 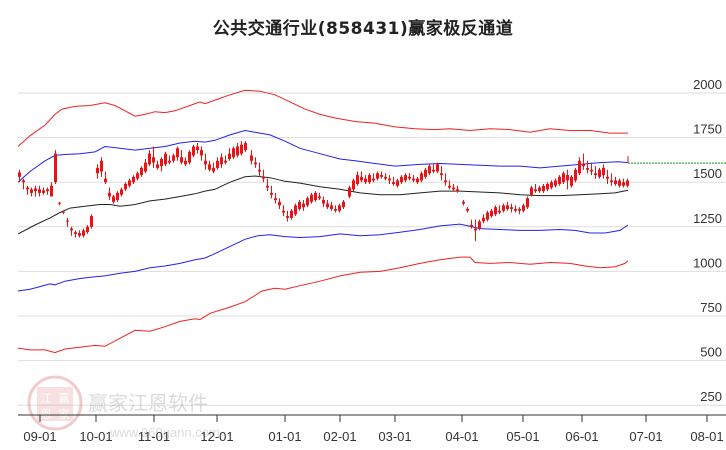 What do you see at coordinates (164, 432) in the screenshot?
I see `watermark-url: www.360gann.com` at bounding box center [164, 432].